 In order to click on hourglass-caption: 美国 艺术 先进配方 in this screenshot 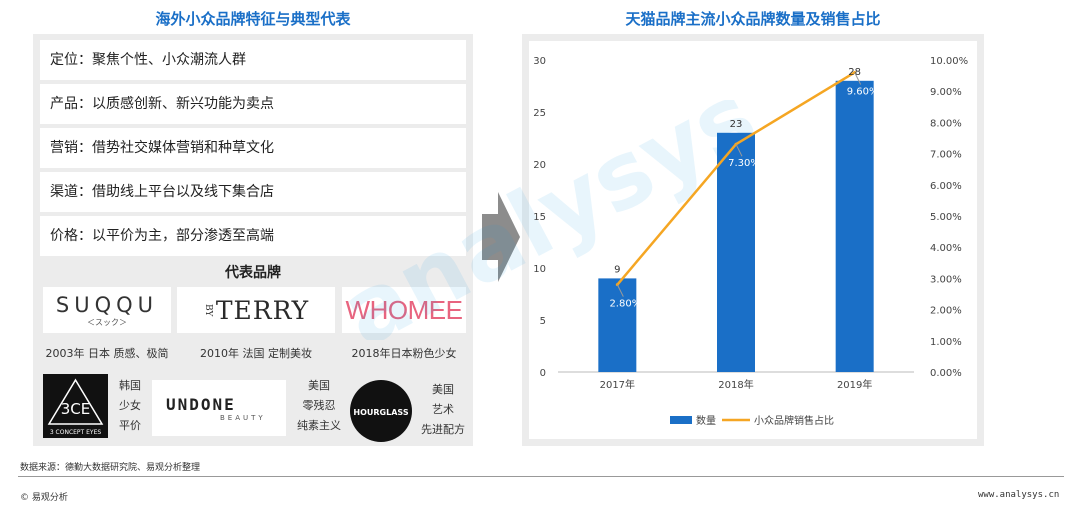, I will do `click(443, 410)`.